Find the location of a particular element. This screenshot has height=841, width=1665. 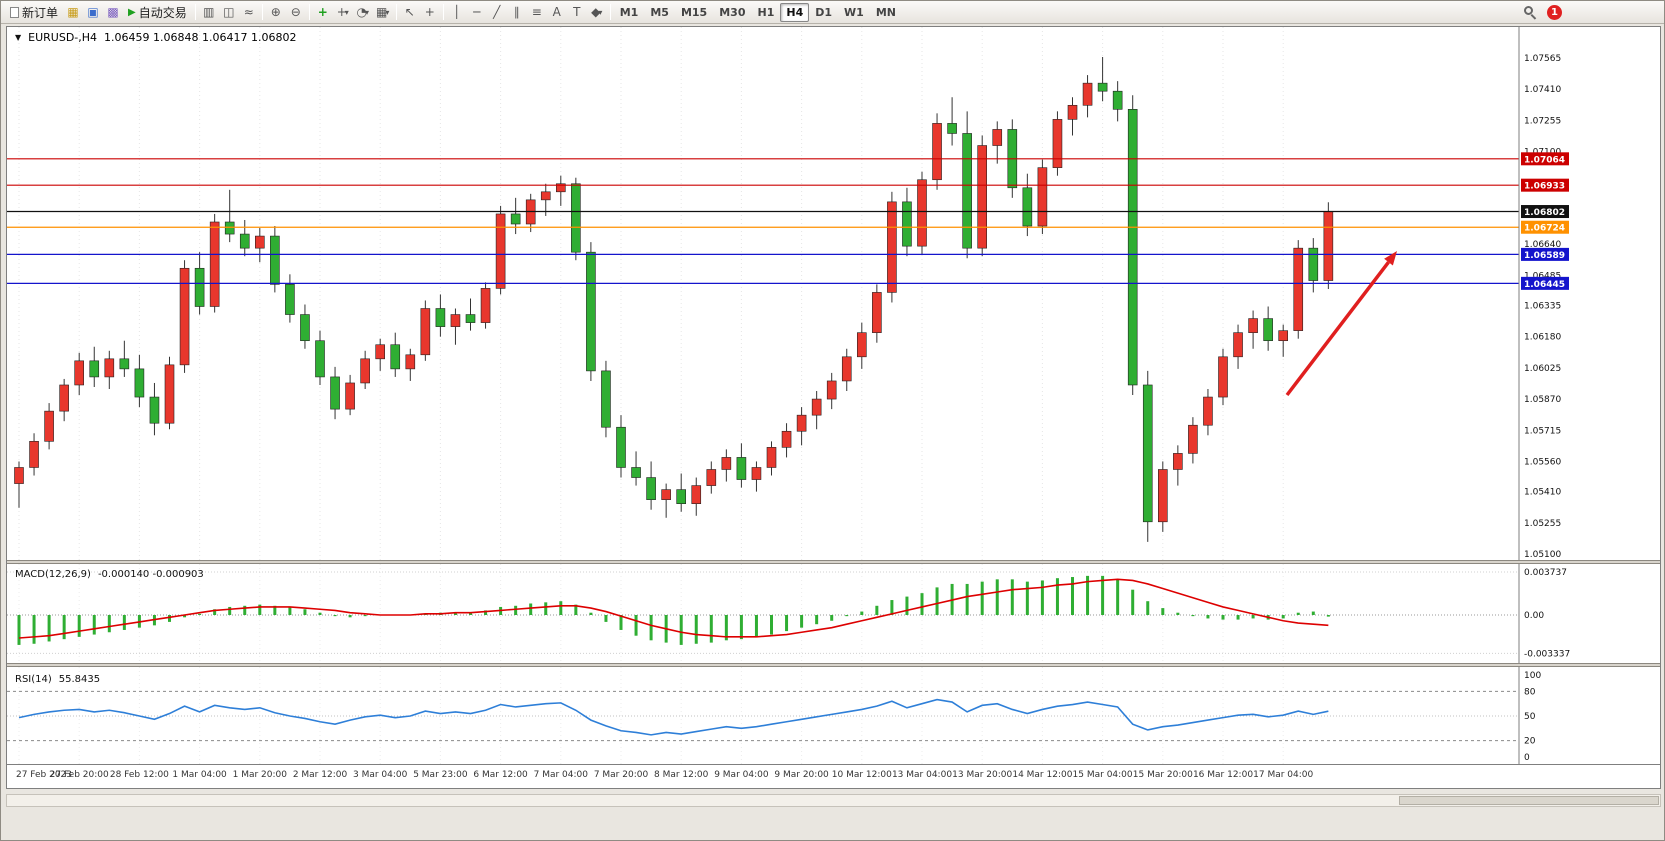

data-window-icon: ▣ is located at coordinates (93, 12).